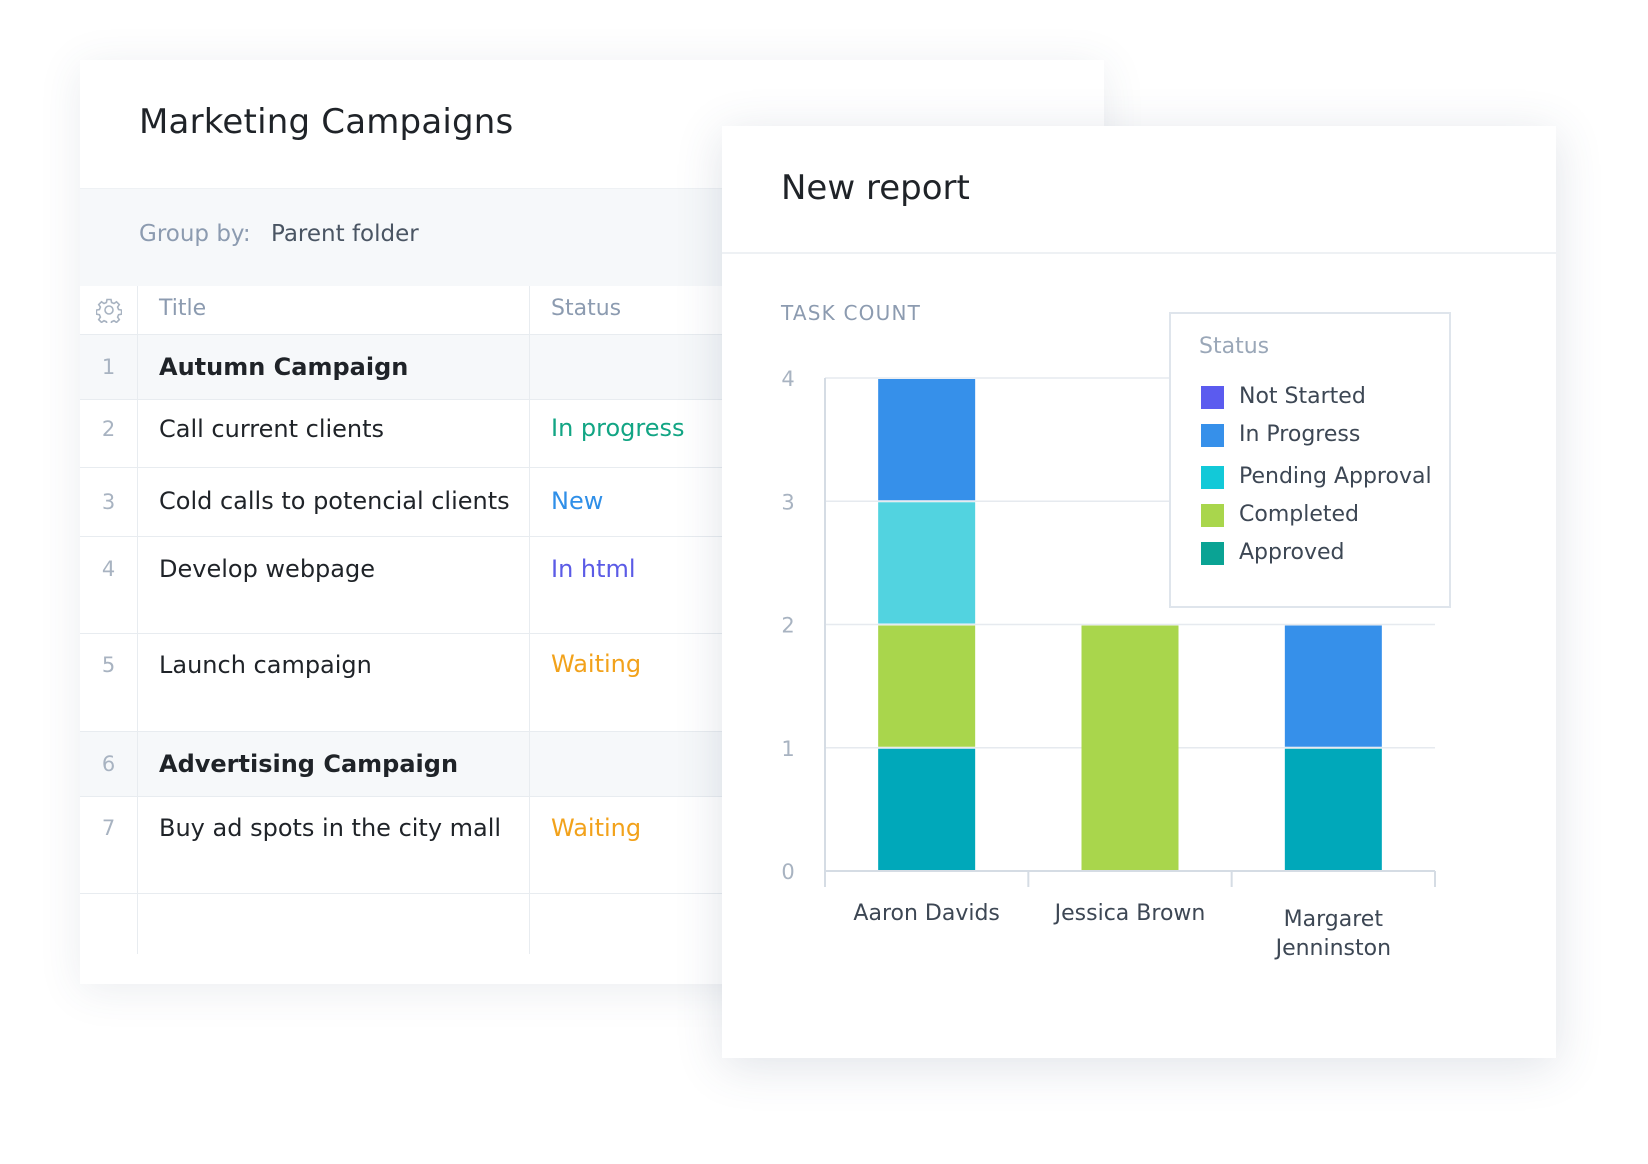  I want to click on gear-icon, so click(108, 310).